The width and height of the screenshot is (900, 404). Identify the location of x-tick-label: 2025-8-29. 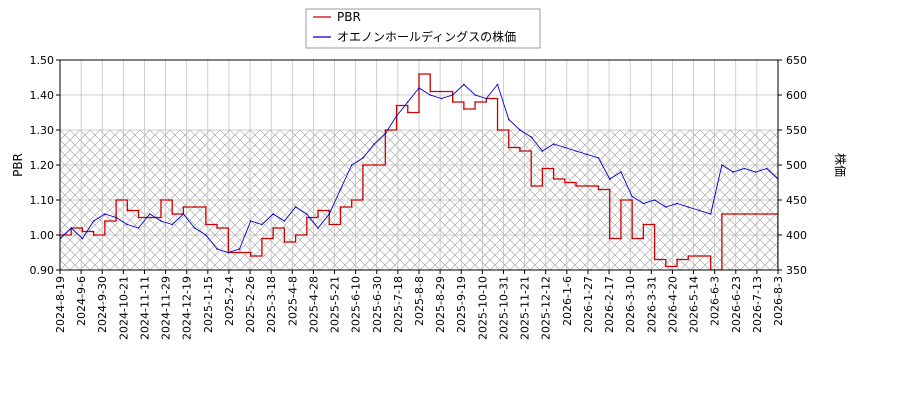
(440, 304).